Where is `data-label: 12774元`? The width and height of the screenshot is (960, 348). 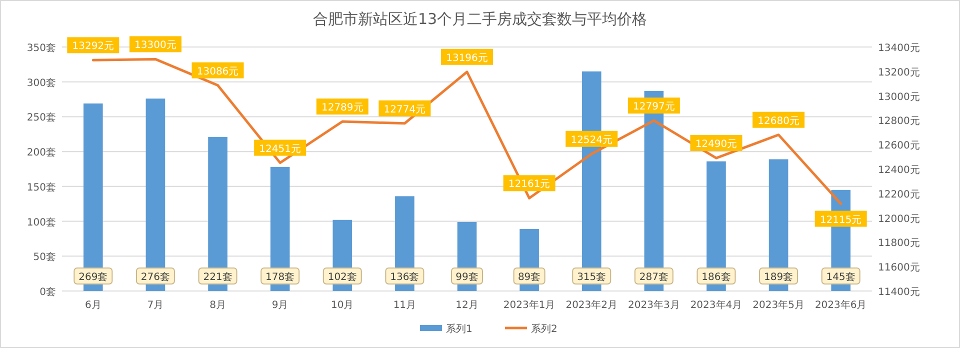
data-label: 12774元 is located at coordinates (405, 110).